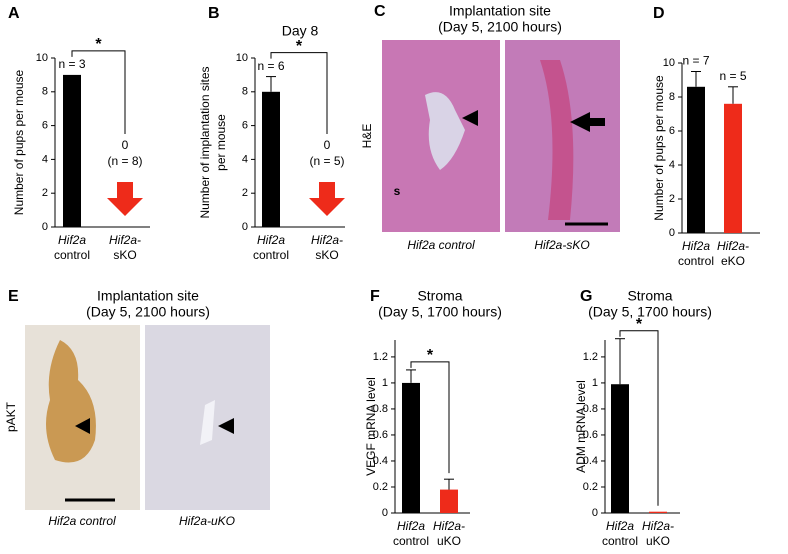  I want to click on chart-title: Day 8, so click(300, 31).